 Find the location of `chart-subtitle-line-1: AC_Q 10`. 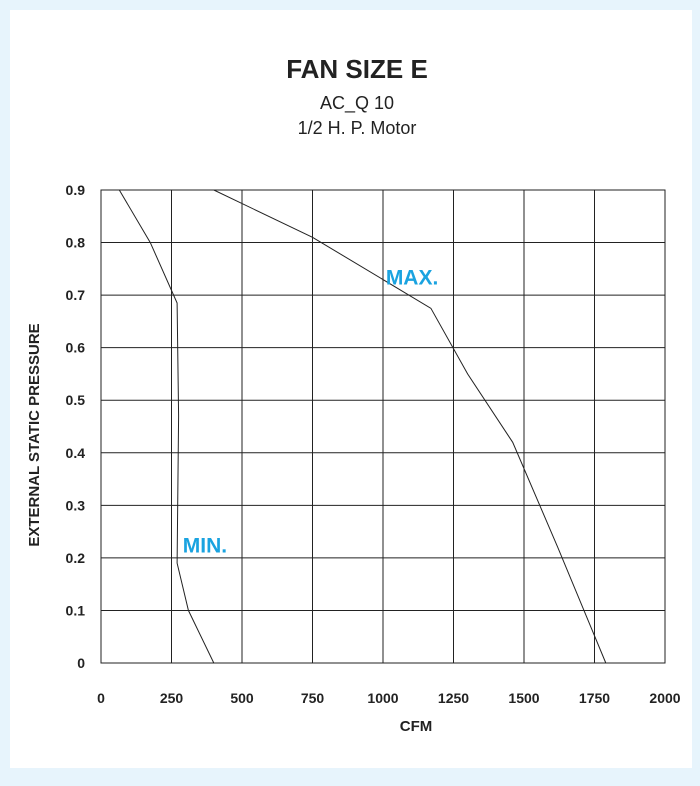

chart-subtitle-line-1: AC_Q 10 is located at coordinates (357, 103).